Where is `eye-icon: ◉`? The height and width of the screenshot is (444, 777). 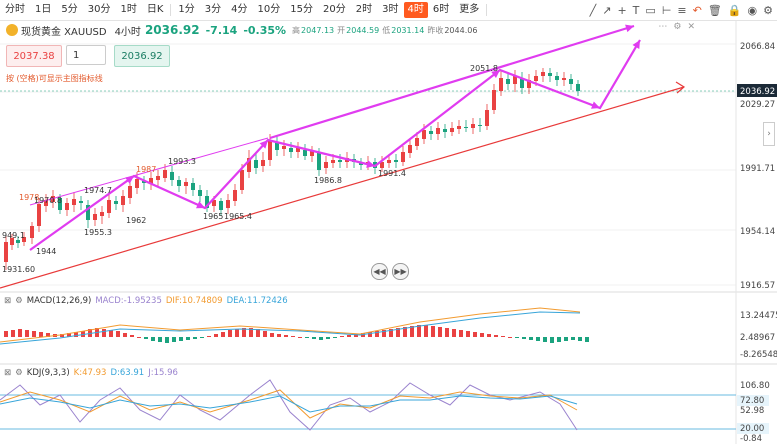
eye-icon: ◉ is located at coordinates (752, 10).